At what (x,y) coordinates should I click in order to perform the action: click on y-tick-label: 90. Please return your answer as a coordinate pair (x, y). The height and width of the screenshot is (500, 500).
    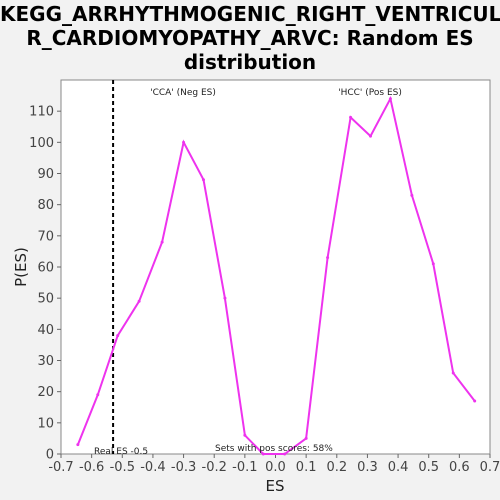
    Looking at the image, I should click on (45, 174).